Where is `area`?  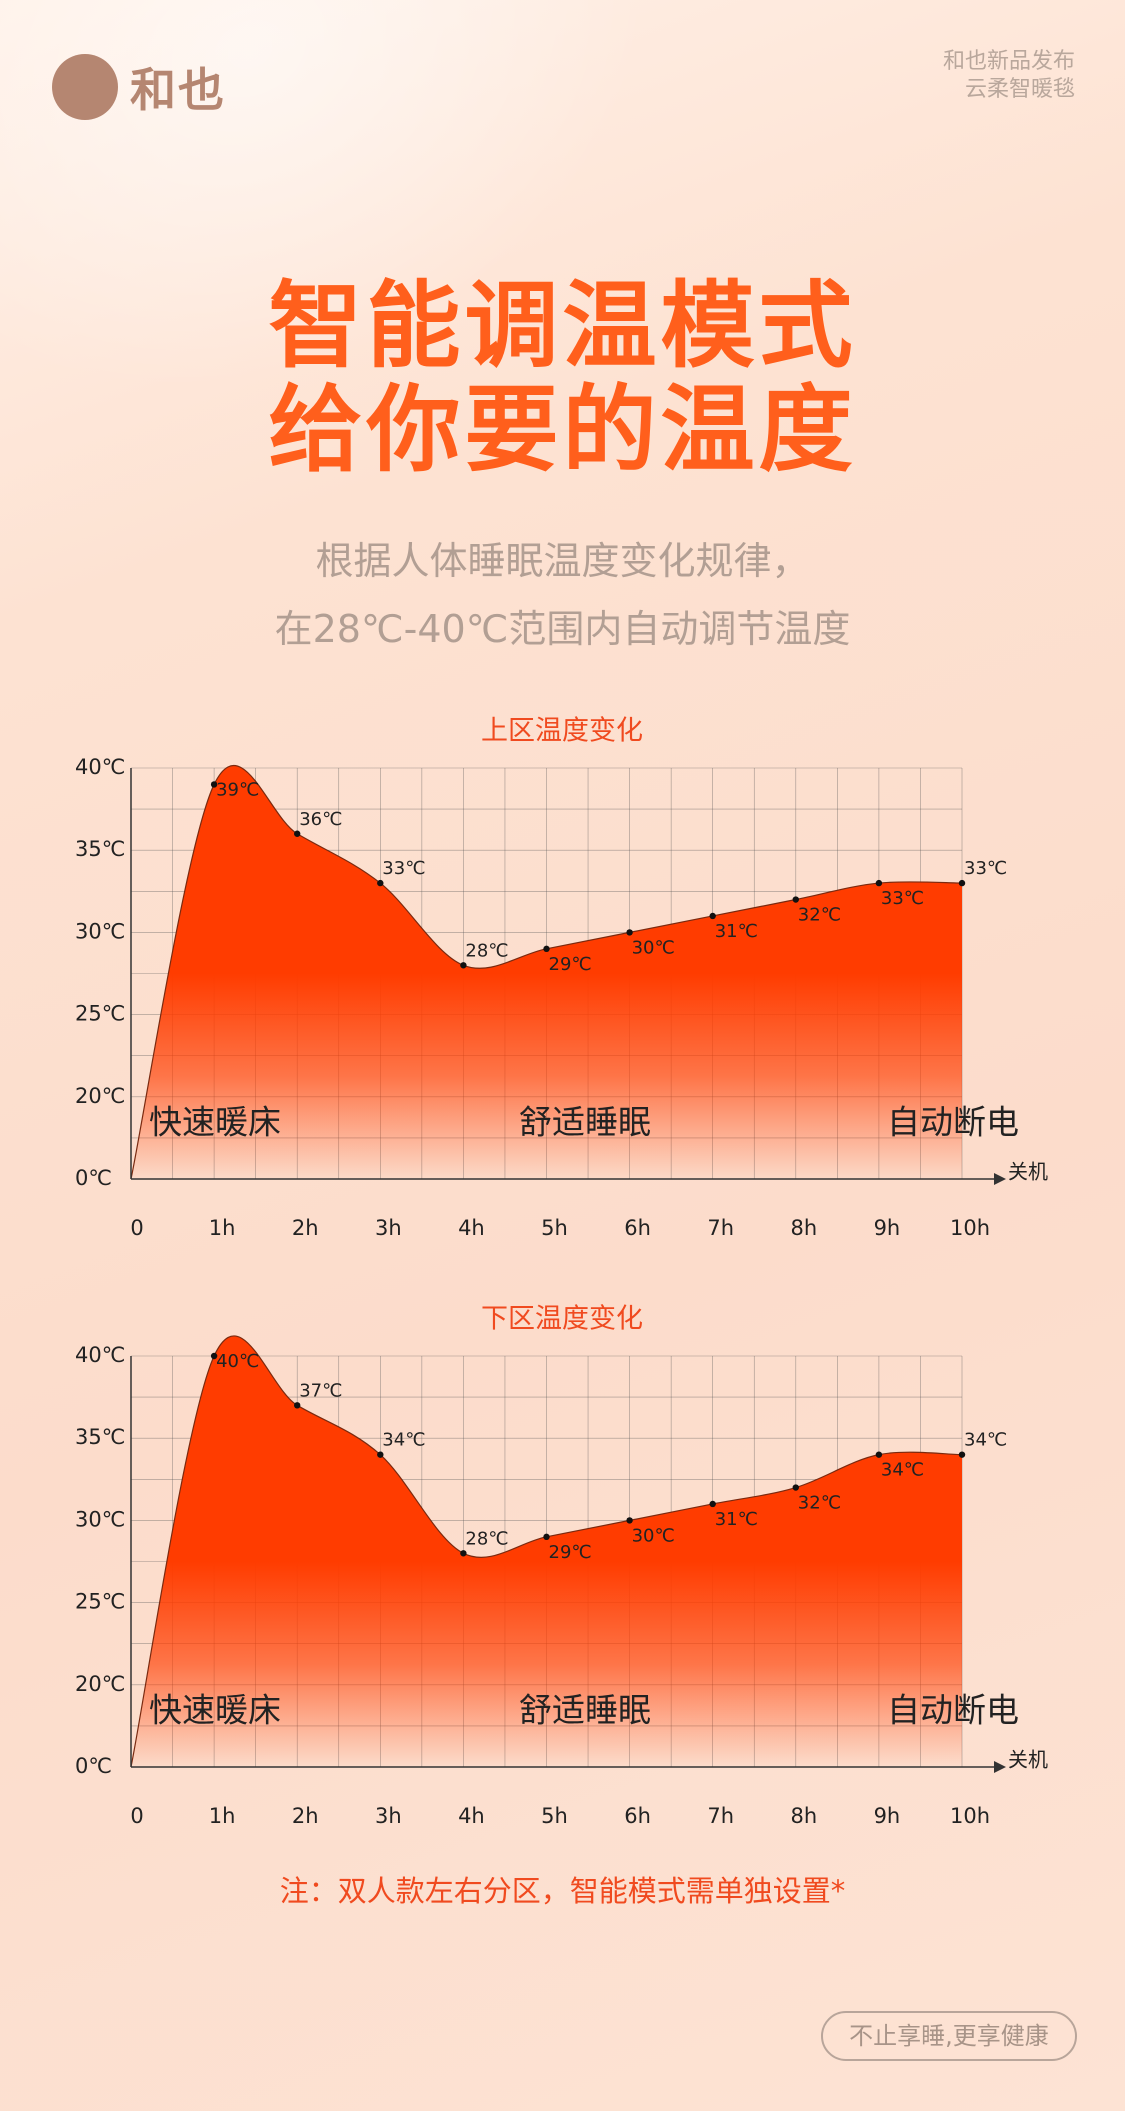 area is located at coordinates (546, 972).